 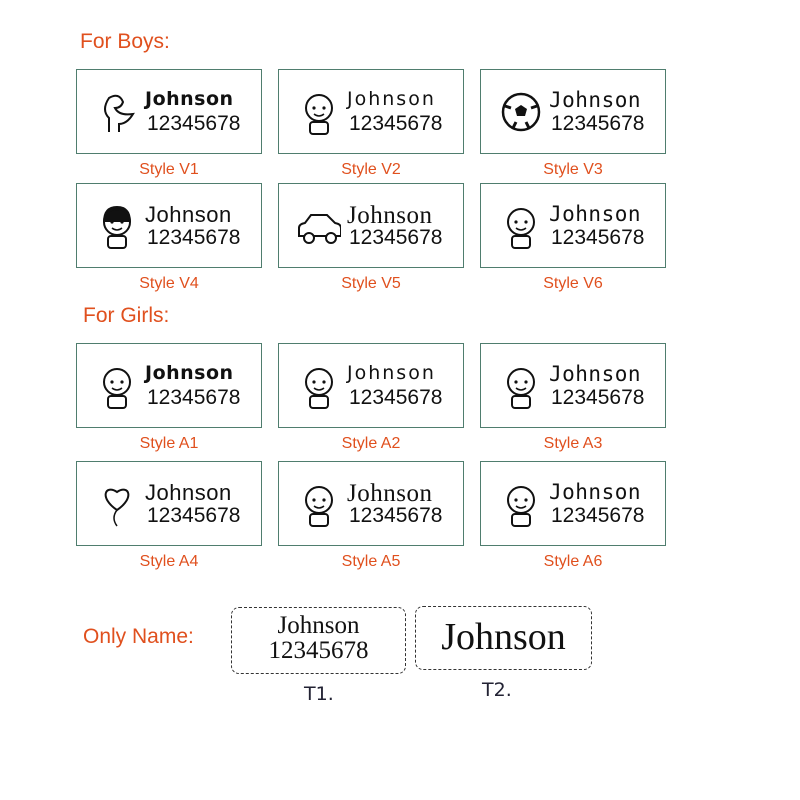 I want to click on boy-cap-icon, so click(x=521, y=228).